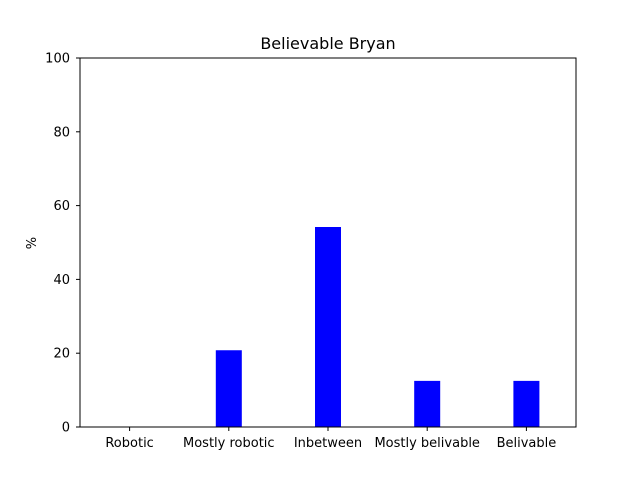  Describe the element at coordinates (32, 243) in the screenshot. I see `y-axis-label: %` at that location.